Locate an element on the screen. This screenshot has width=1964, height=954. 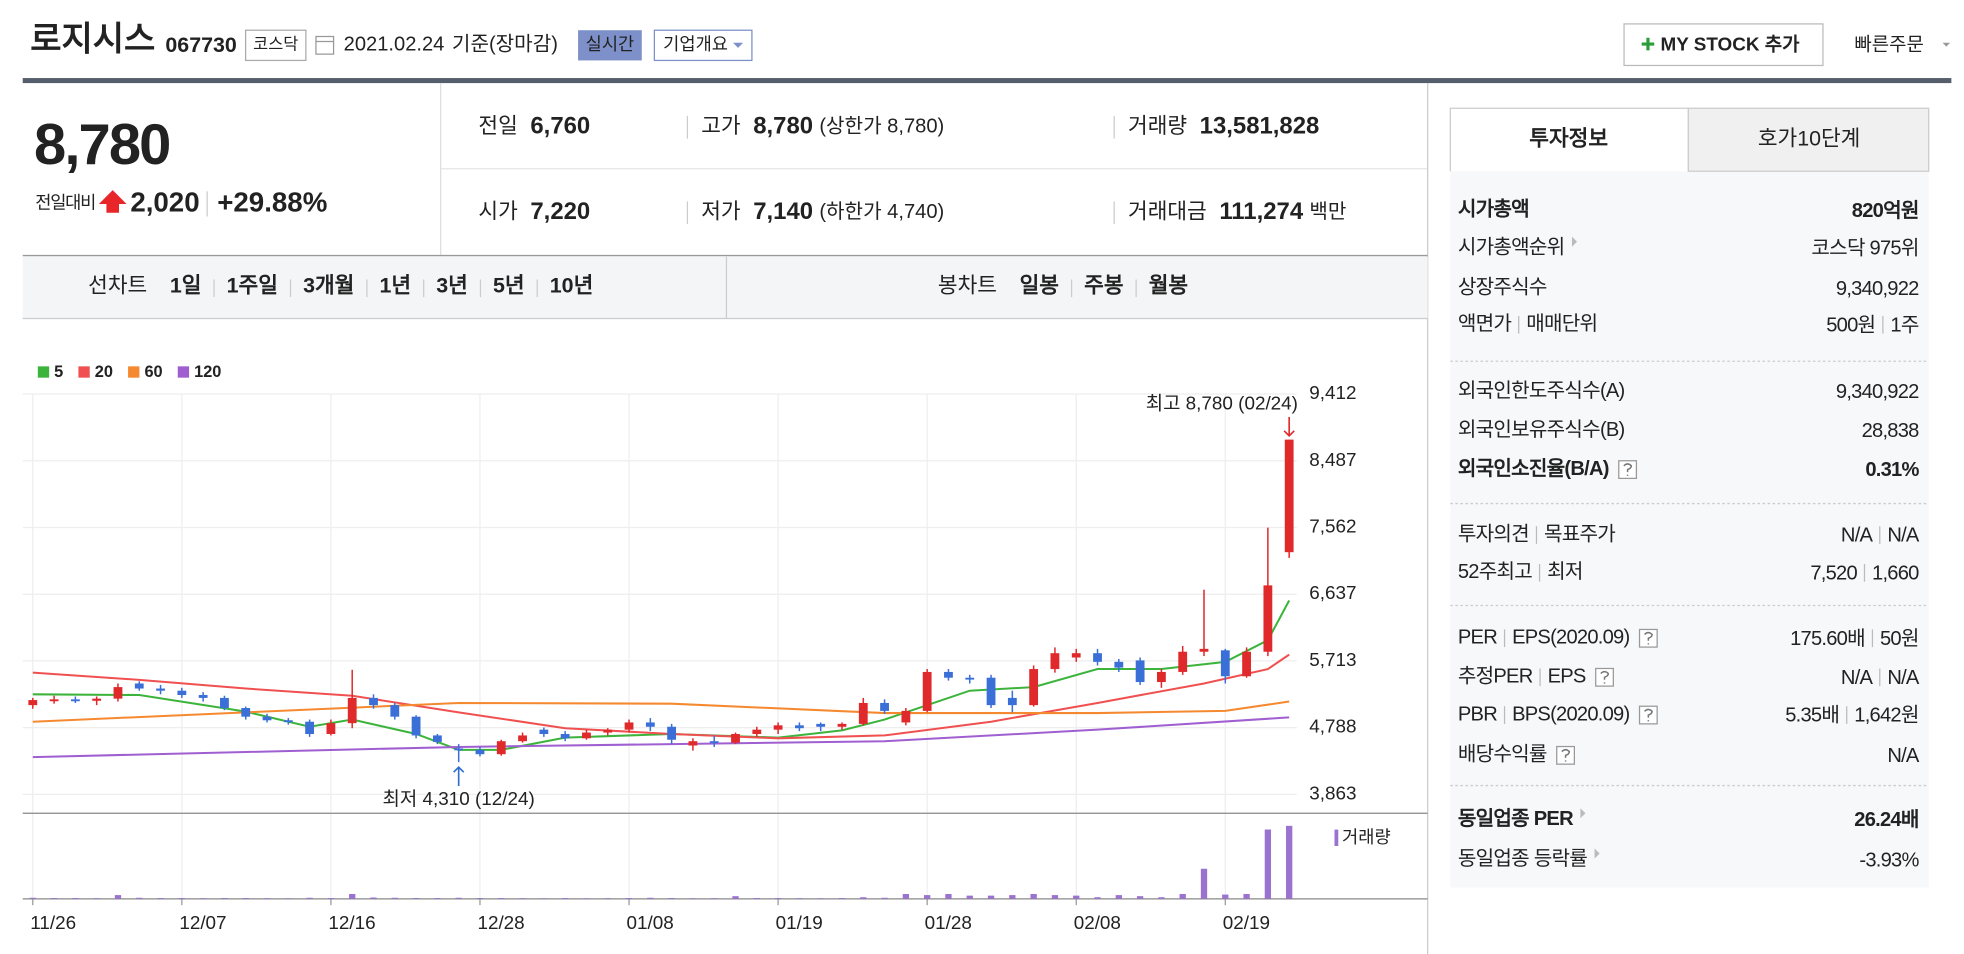
stock-name: 로지시스 is located at coordinates (92, 40).